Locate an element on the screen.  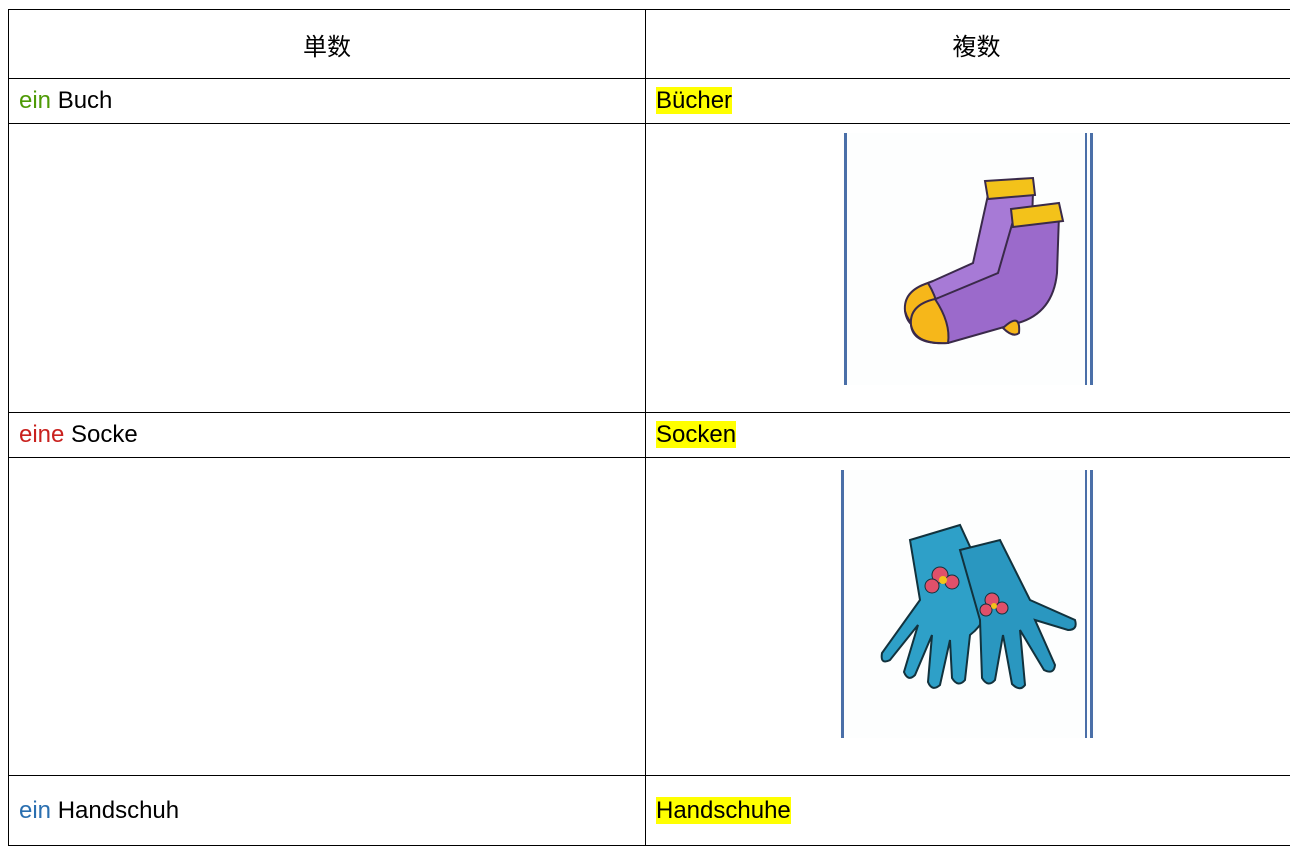
row: eine Socke Socken is located at coordinates (649, 435).